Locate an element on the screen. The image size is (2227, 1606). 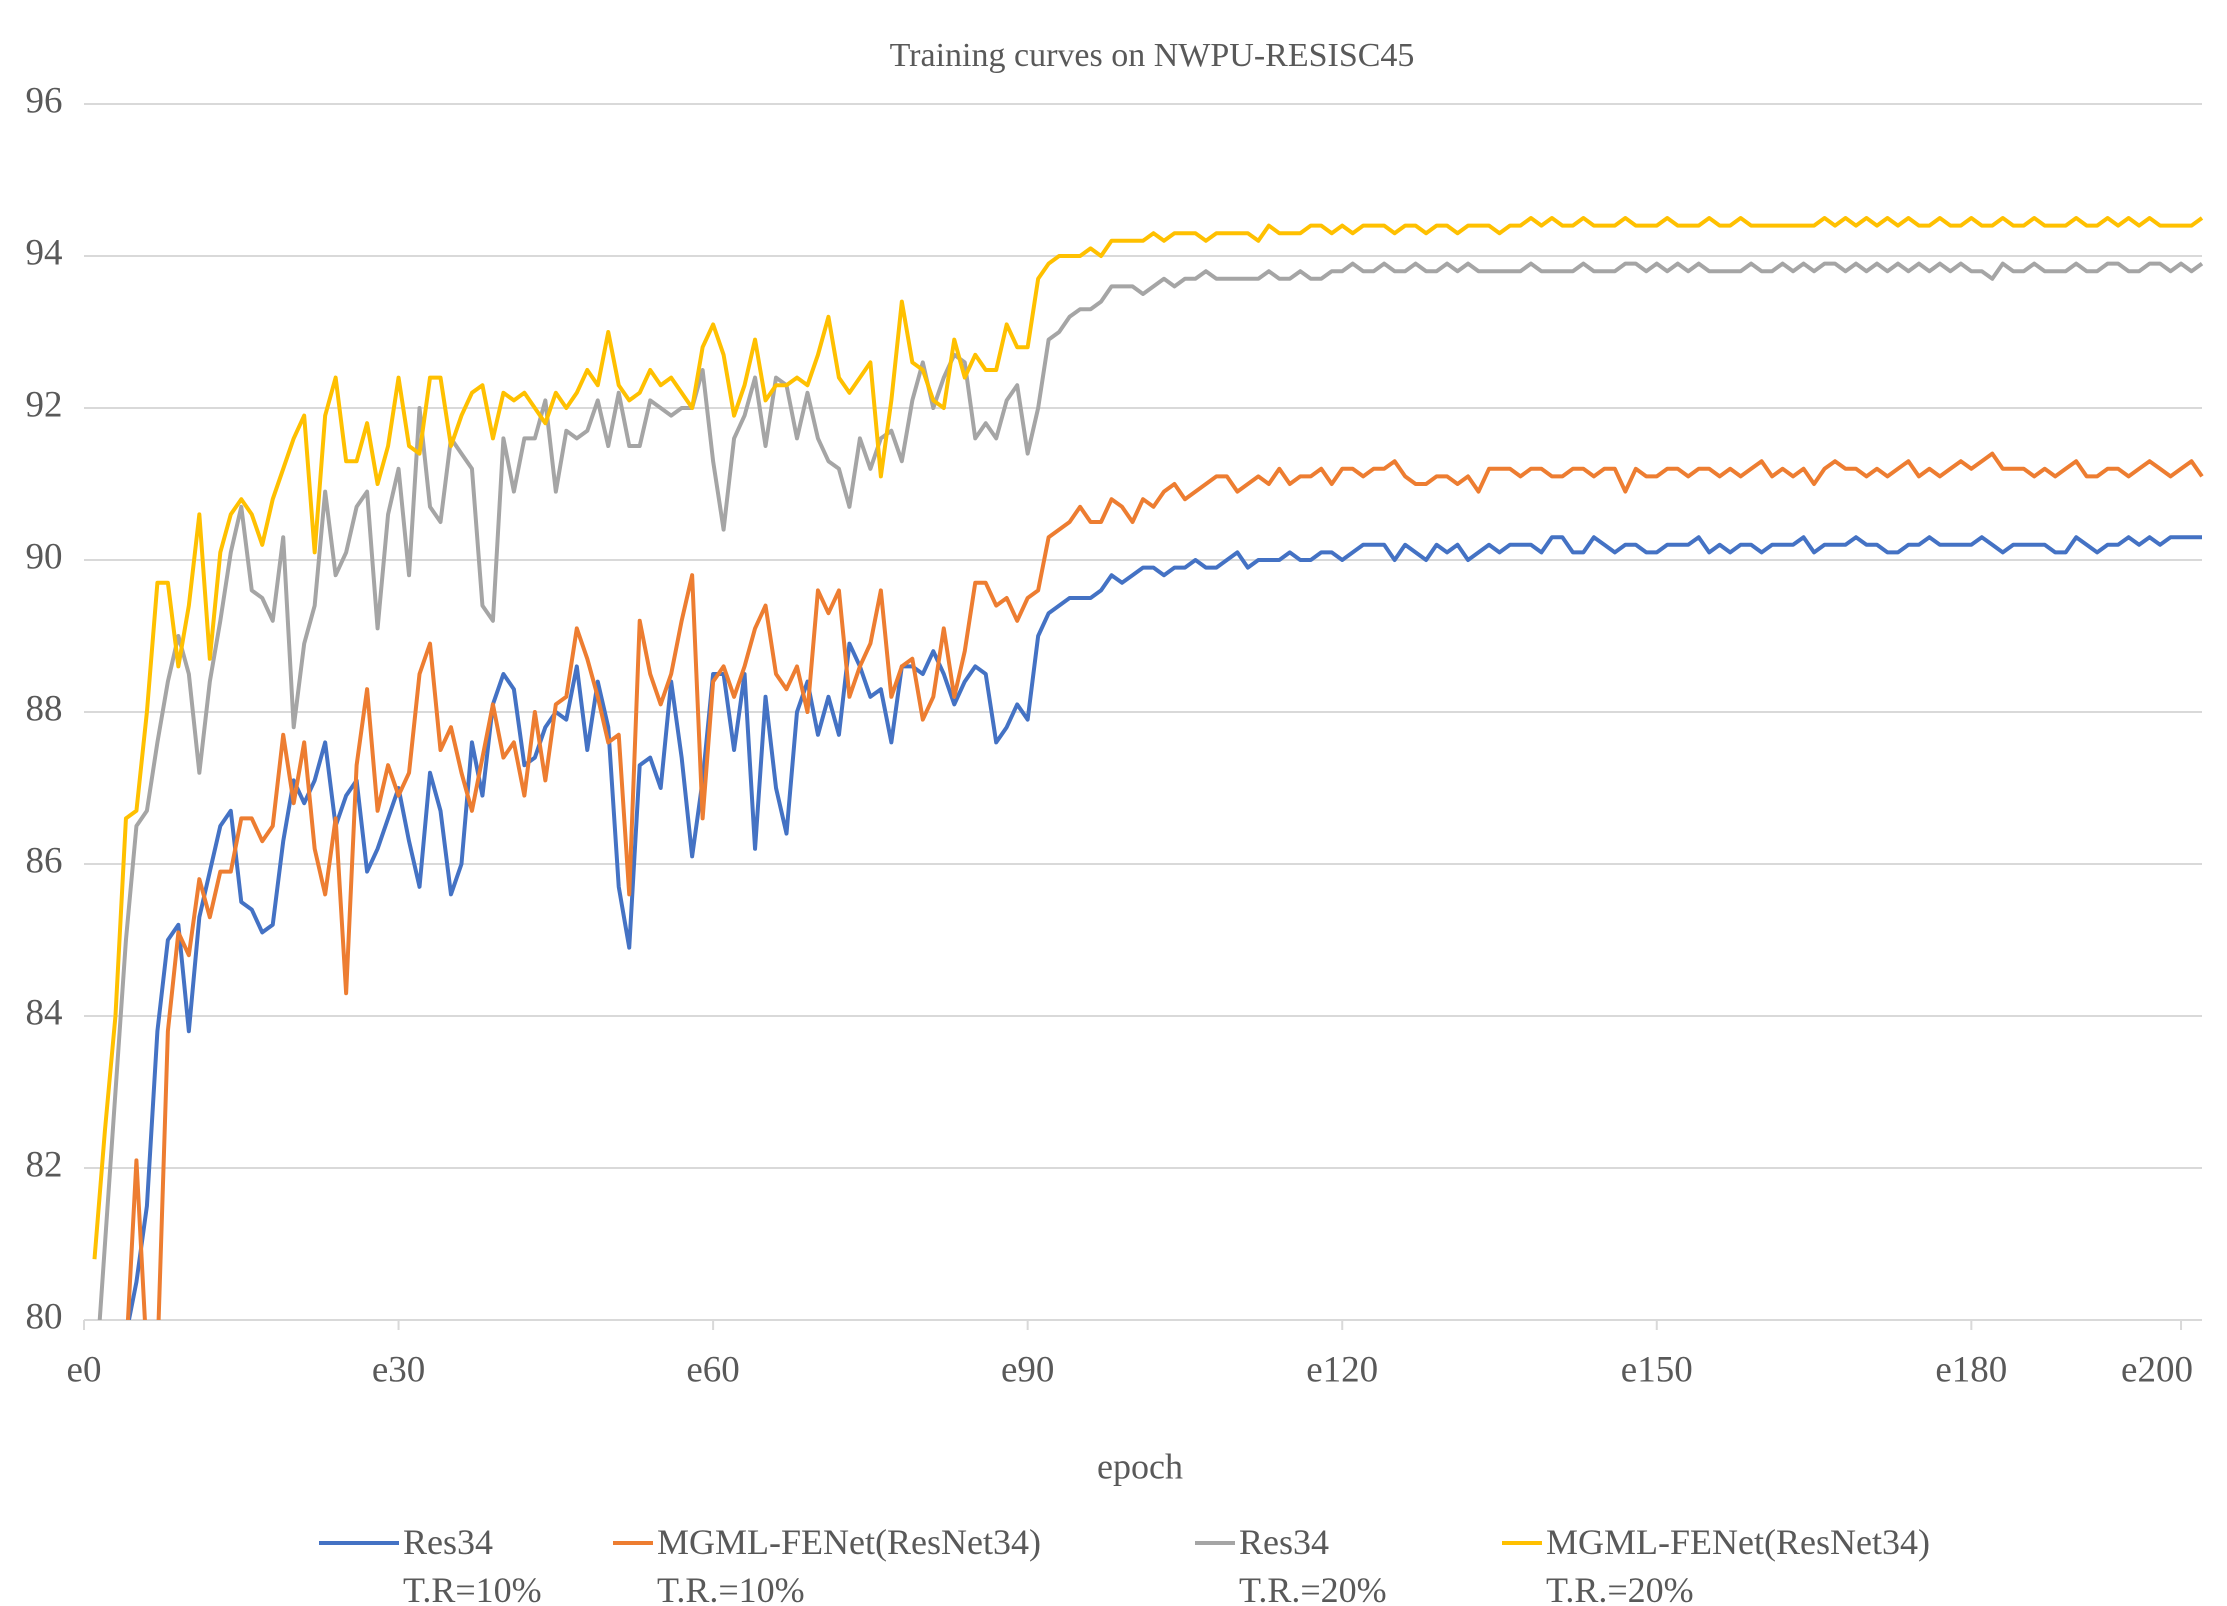
y-tick-label: 84 is located at coordinates (44, 1012).